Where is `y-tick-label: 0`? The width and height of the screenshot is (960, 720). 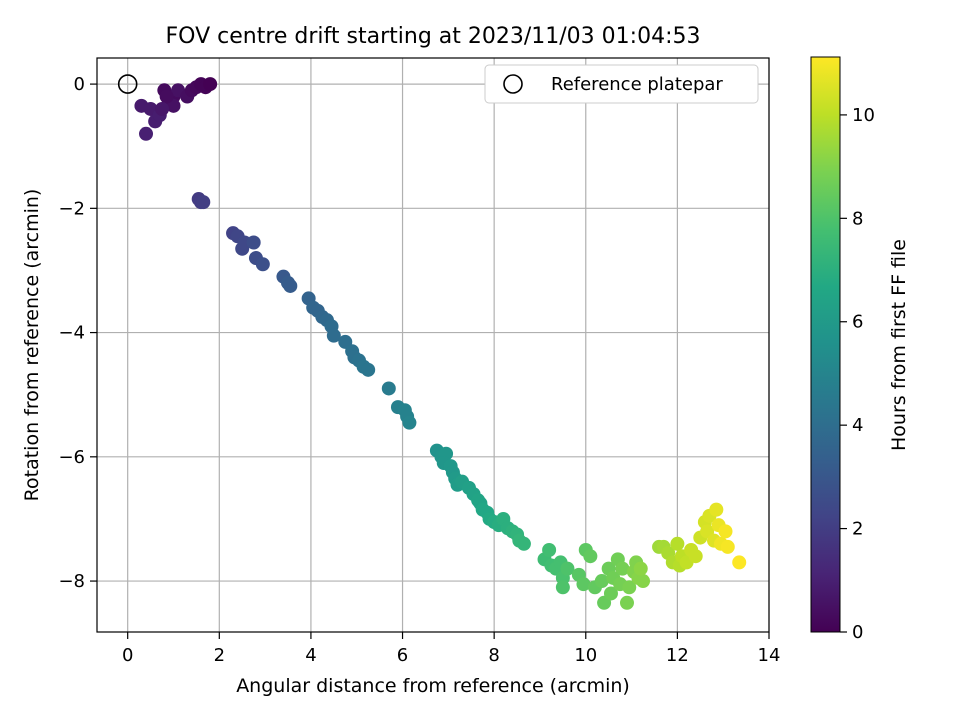 y-tick-label: 0 is located at coordinates (79, 84).